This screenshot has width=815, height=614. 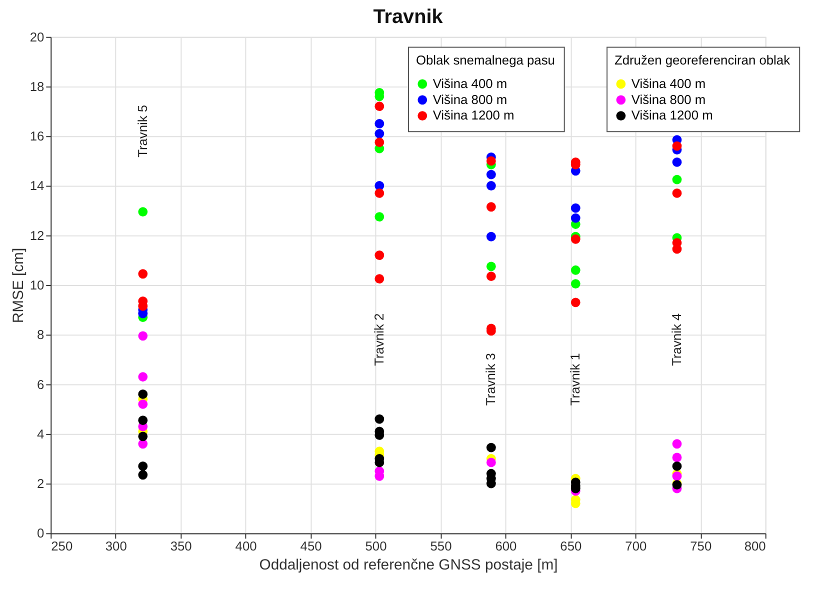 I want to click on y-tick-label: 12, so click(x=37, y=235).